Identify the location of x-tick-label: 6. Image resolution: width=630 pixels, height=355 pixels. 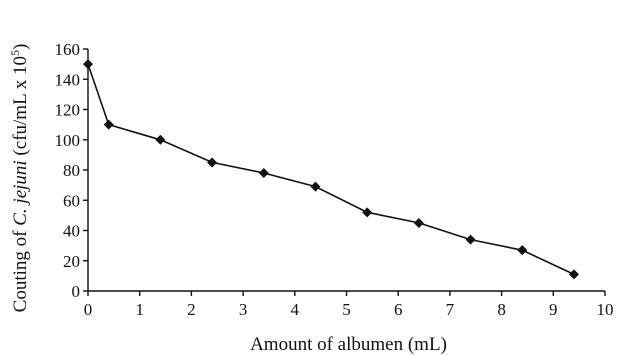
(398, 309).